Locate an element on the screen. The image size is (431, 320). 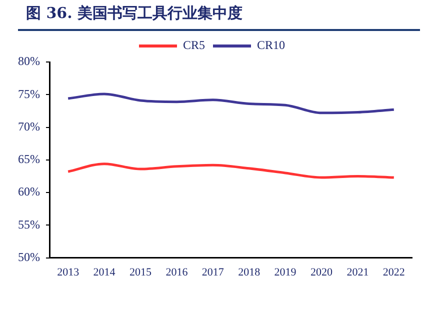
x-tick-label: 2014 is located at coordinates (104, 272).